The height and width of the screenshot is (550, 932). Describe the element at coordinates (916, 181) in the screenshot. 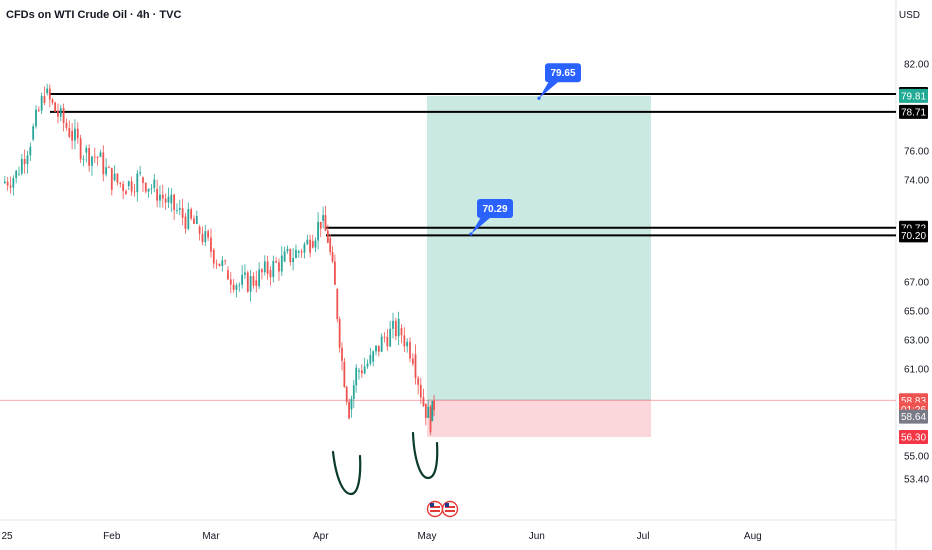

I see `price-tick-label: 74.00` at that location.